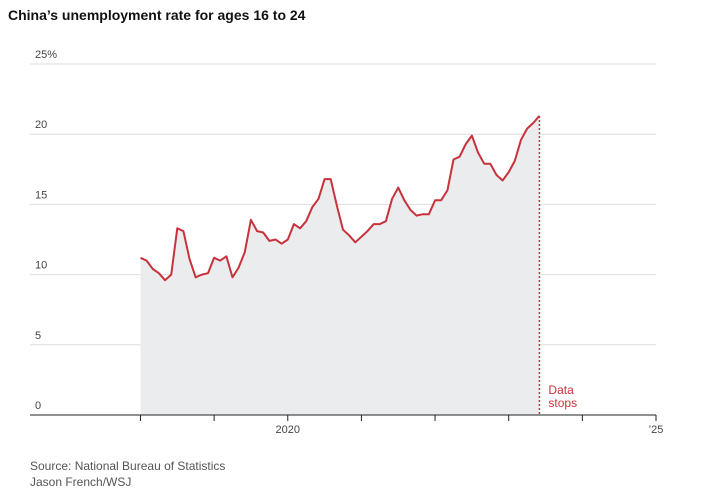 This screenshot has width=704, height=491. I want to click on annotation: stops, so click(562, 403).